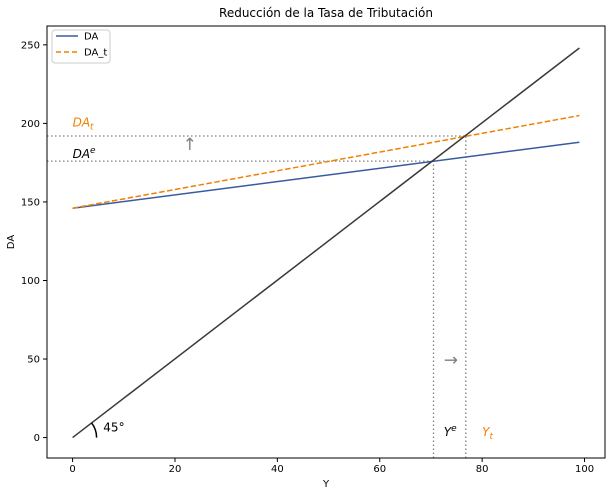 The width and height of the screenshot is (612, 496). What do you see at coordinates (37, 438) in the screenshot?
I see `y-tick-label: 0` at bounding box center [37, 438].